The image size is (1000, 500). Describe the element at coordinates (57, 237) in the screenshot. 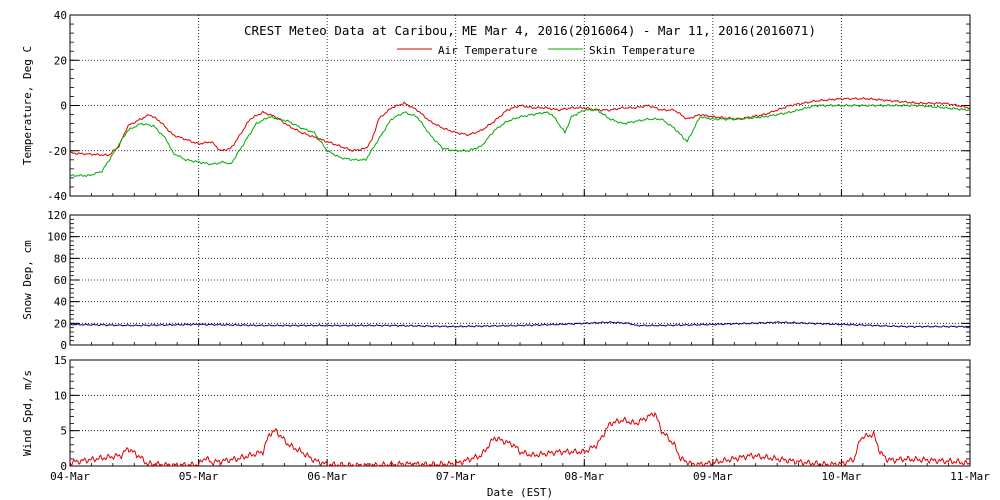

I see `y-tick-label: 100` at that location.